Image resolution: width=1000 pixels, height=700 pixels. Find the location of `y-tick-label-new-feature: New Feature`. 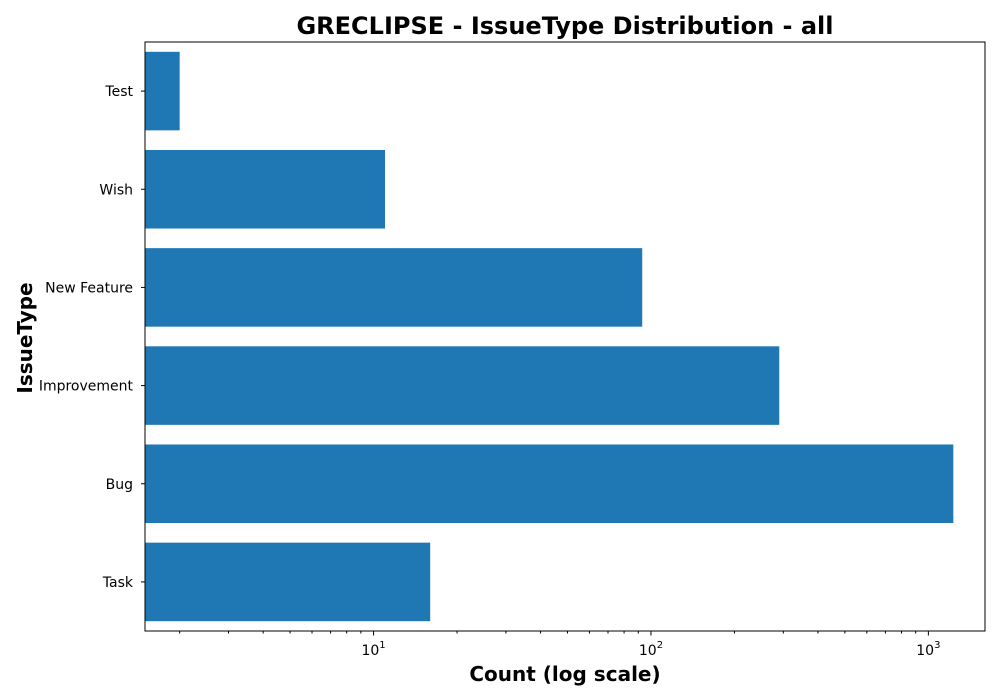

y-tick-label-new-feature: New Feature is located at coordinates (89, 288).